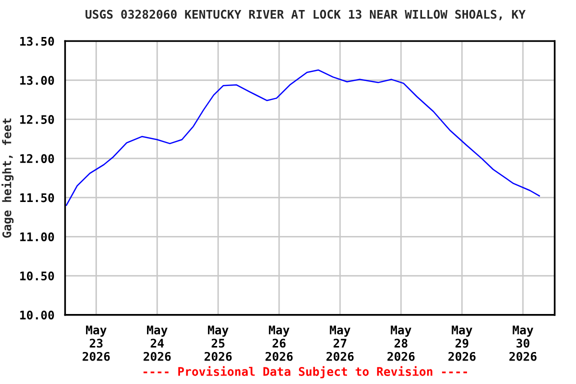  What do you see at coordinates (37, 315) in the screenshot?
I see `y-tick-label: 10.00` at bounding box center [37, 315].